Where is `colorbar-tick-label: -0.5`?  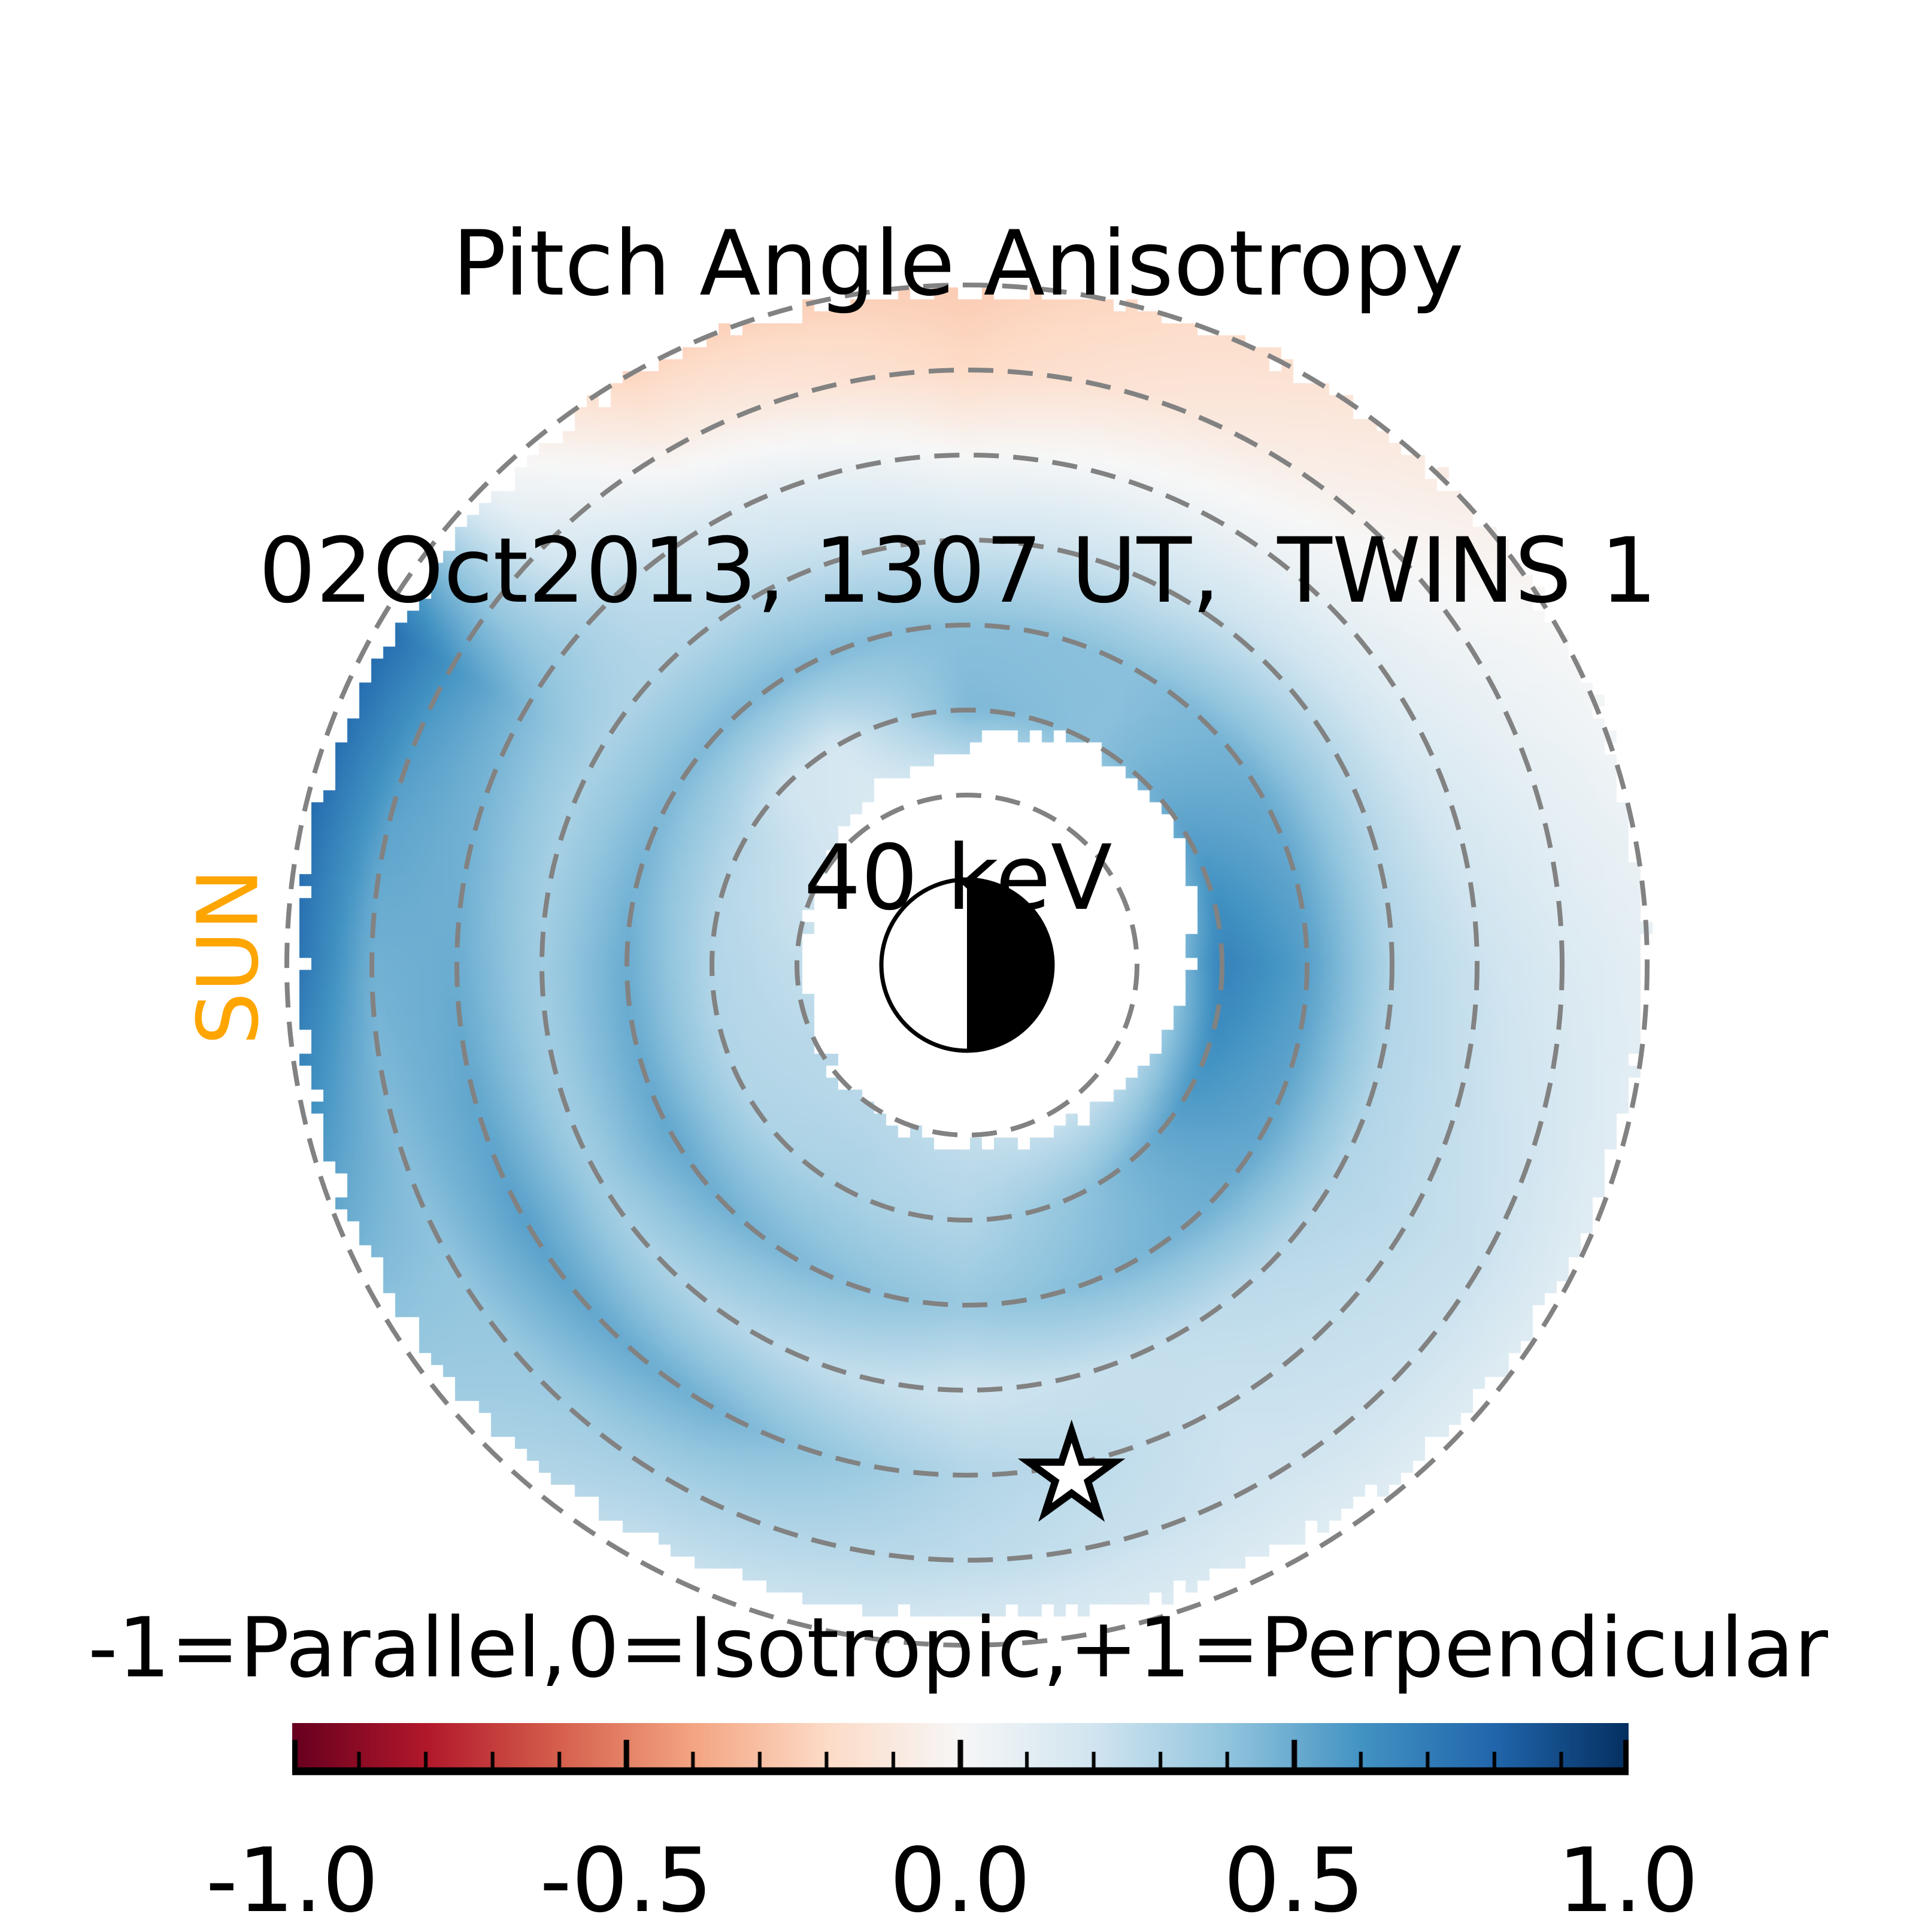
colorbar-tick-label: -0.5 is located at coordinates (626, 1881).